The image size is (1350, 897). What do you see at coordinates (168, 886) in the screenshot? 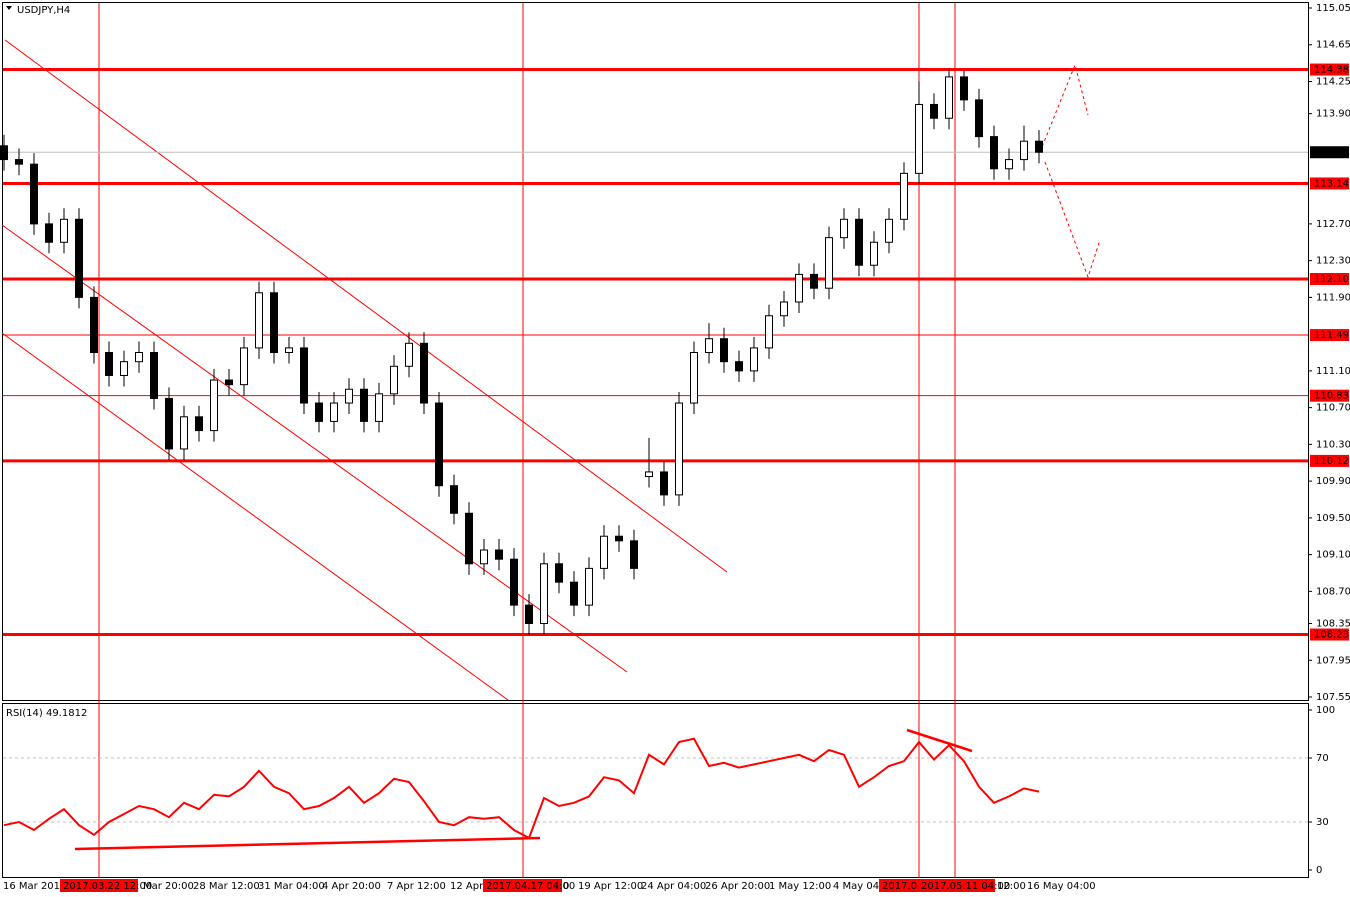
I see `x-tick-label: Mar 20:00` at bounding box center [168, 886].